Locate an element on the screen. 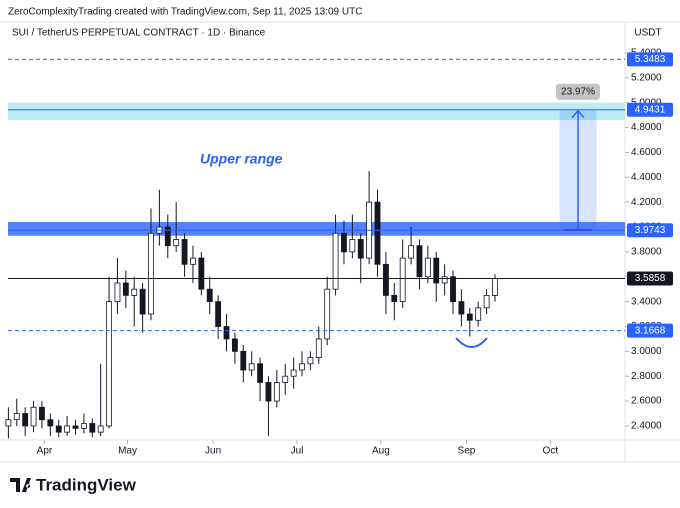  y-axis-label: USDT is located at coordinates (647, 33).